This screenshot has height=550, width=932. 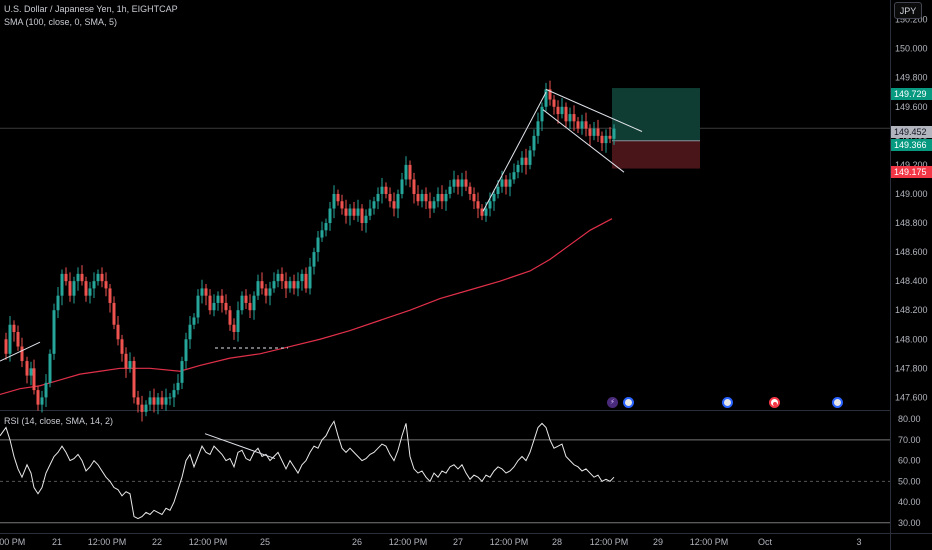 What do you see at coordinates (157, 542) in the screenshot?
I see `time-tick-label: 22` at bounding box center [157, 542].